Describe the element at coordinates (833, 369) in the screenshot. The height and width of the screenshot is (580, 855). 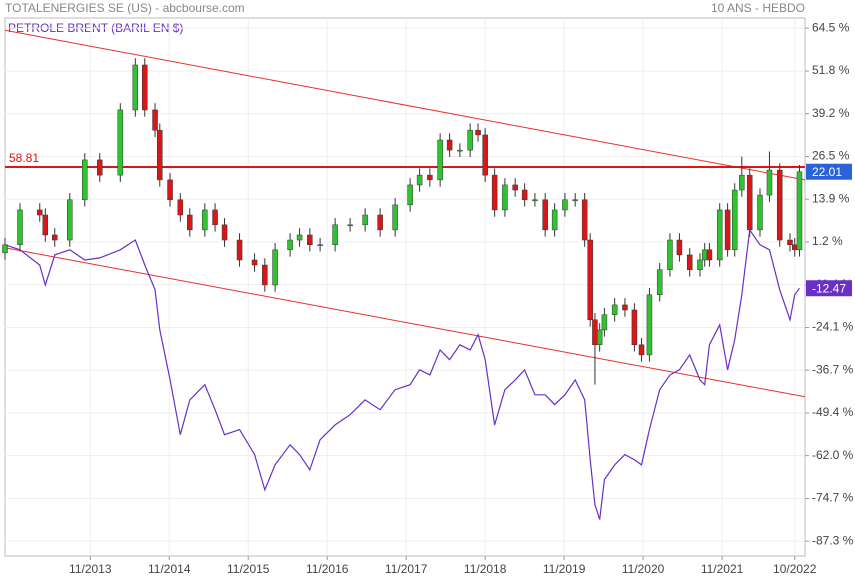
I see `y-tick-label: -36.7 %` at that location.